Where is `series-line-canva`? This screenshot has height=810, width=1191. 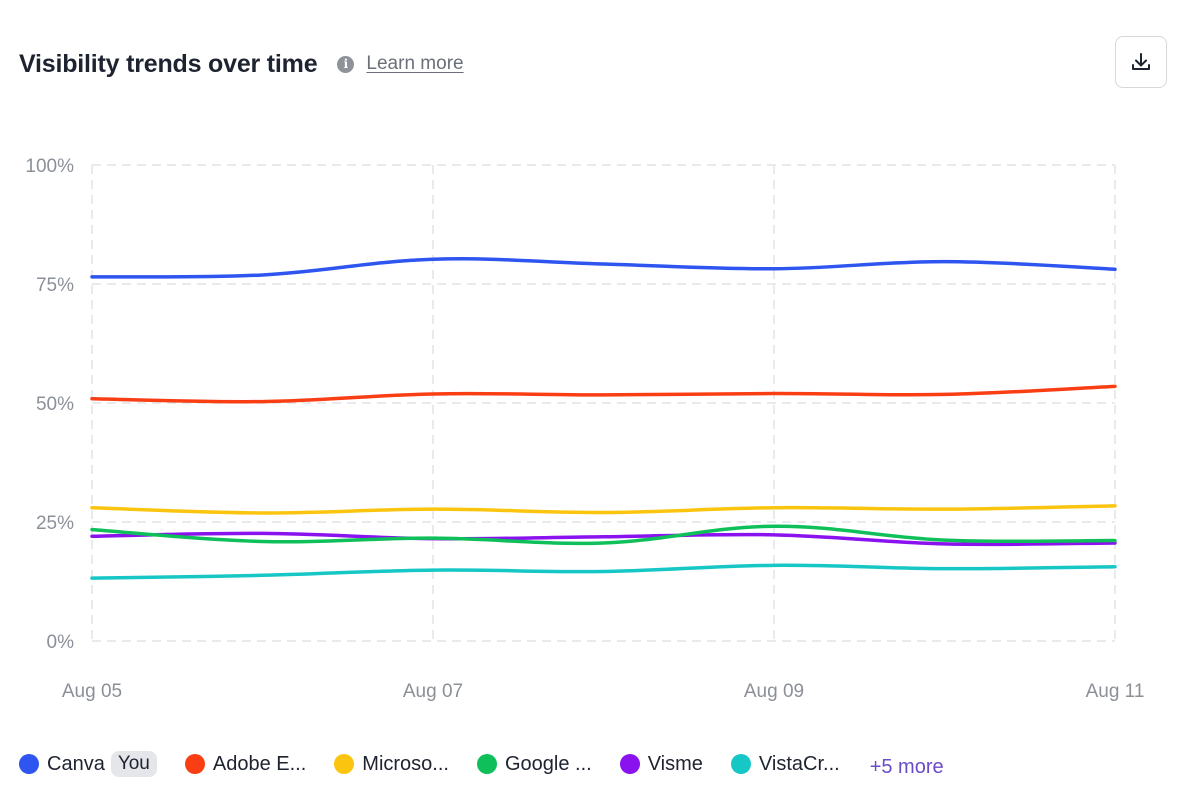 series-line-canva is located at coordinates (603, 268).